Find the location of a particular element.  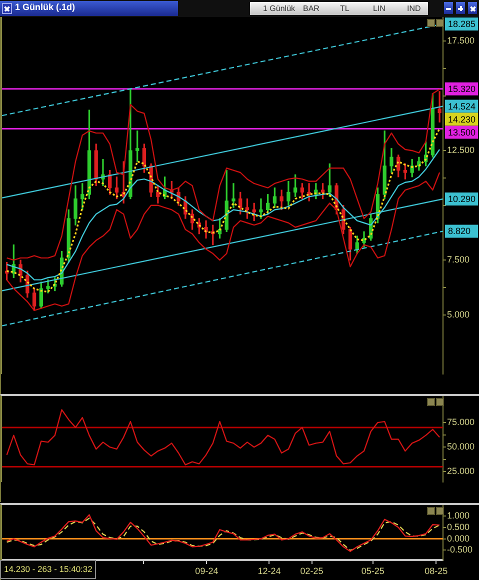

data-label: 14.524 is located at coordinates (462, 106).